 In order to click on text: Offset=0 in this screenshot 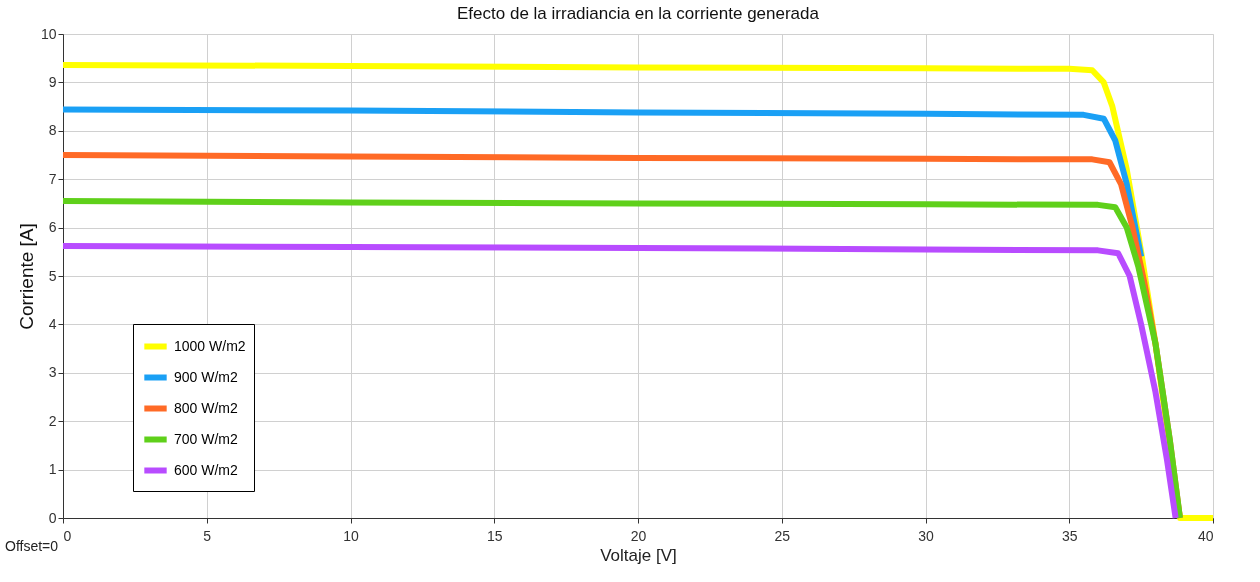, I will do `click(32, 546)`.